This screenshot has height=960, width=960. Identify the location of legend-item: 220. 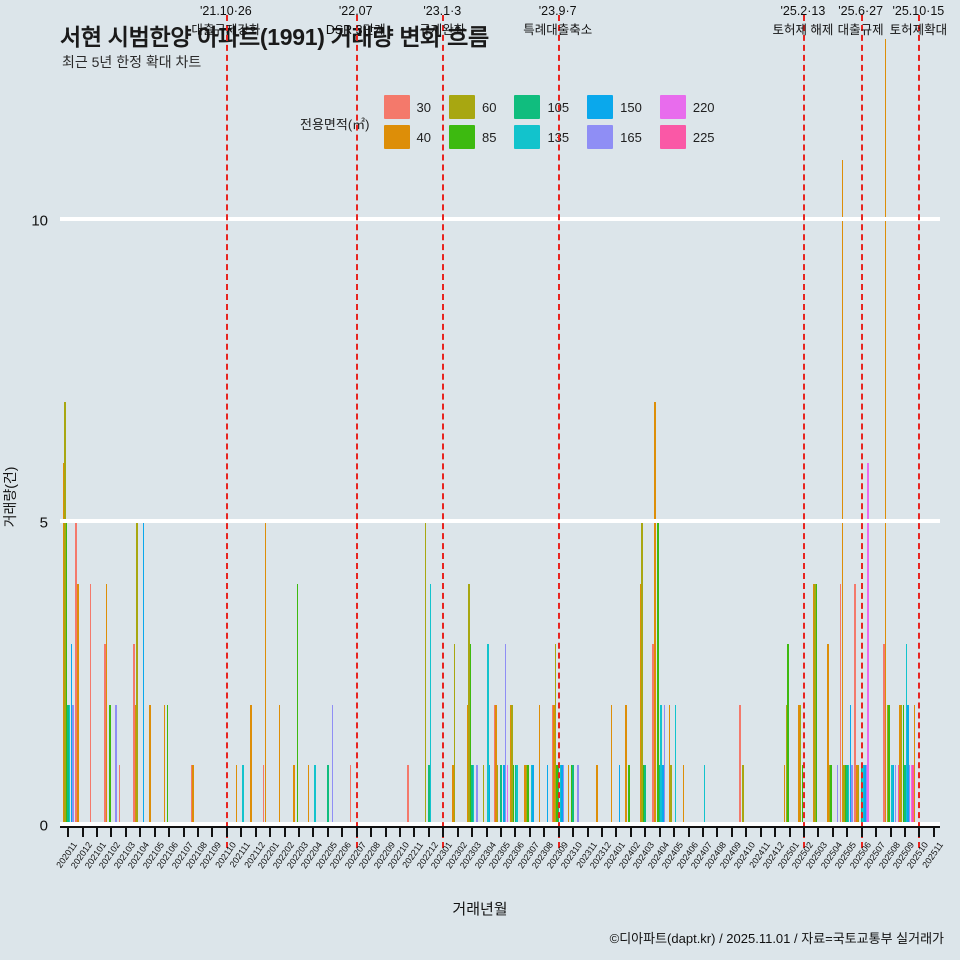
(687, 107).